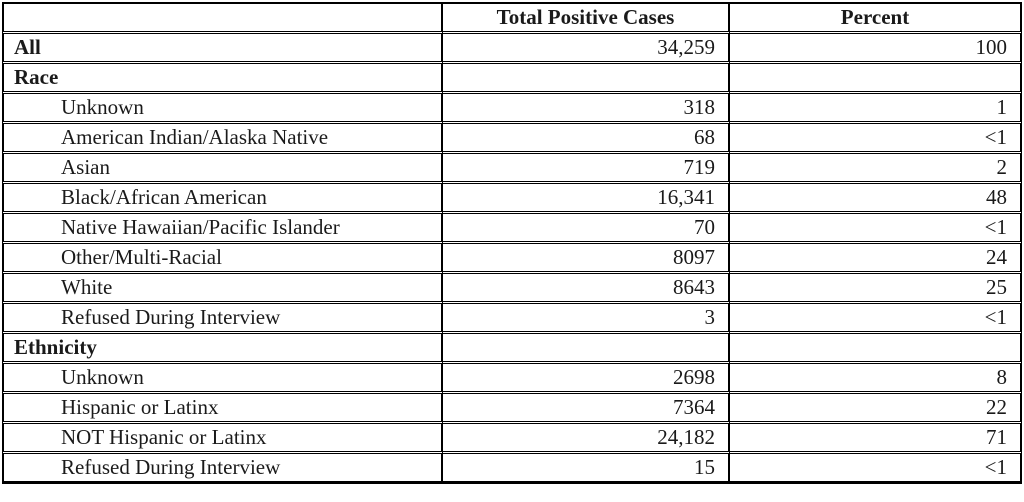  What do you see at coordinates (876, 439) in the screenshot?
I see `row-percent: 71` at bounding box center [876, 439].